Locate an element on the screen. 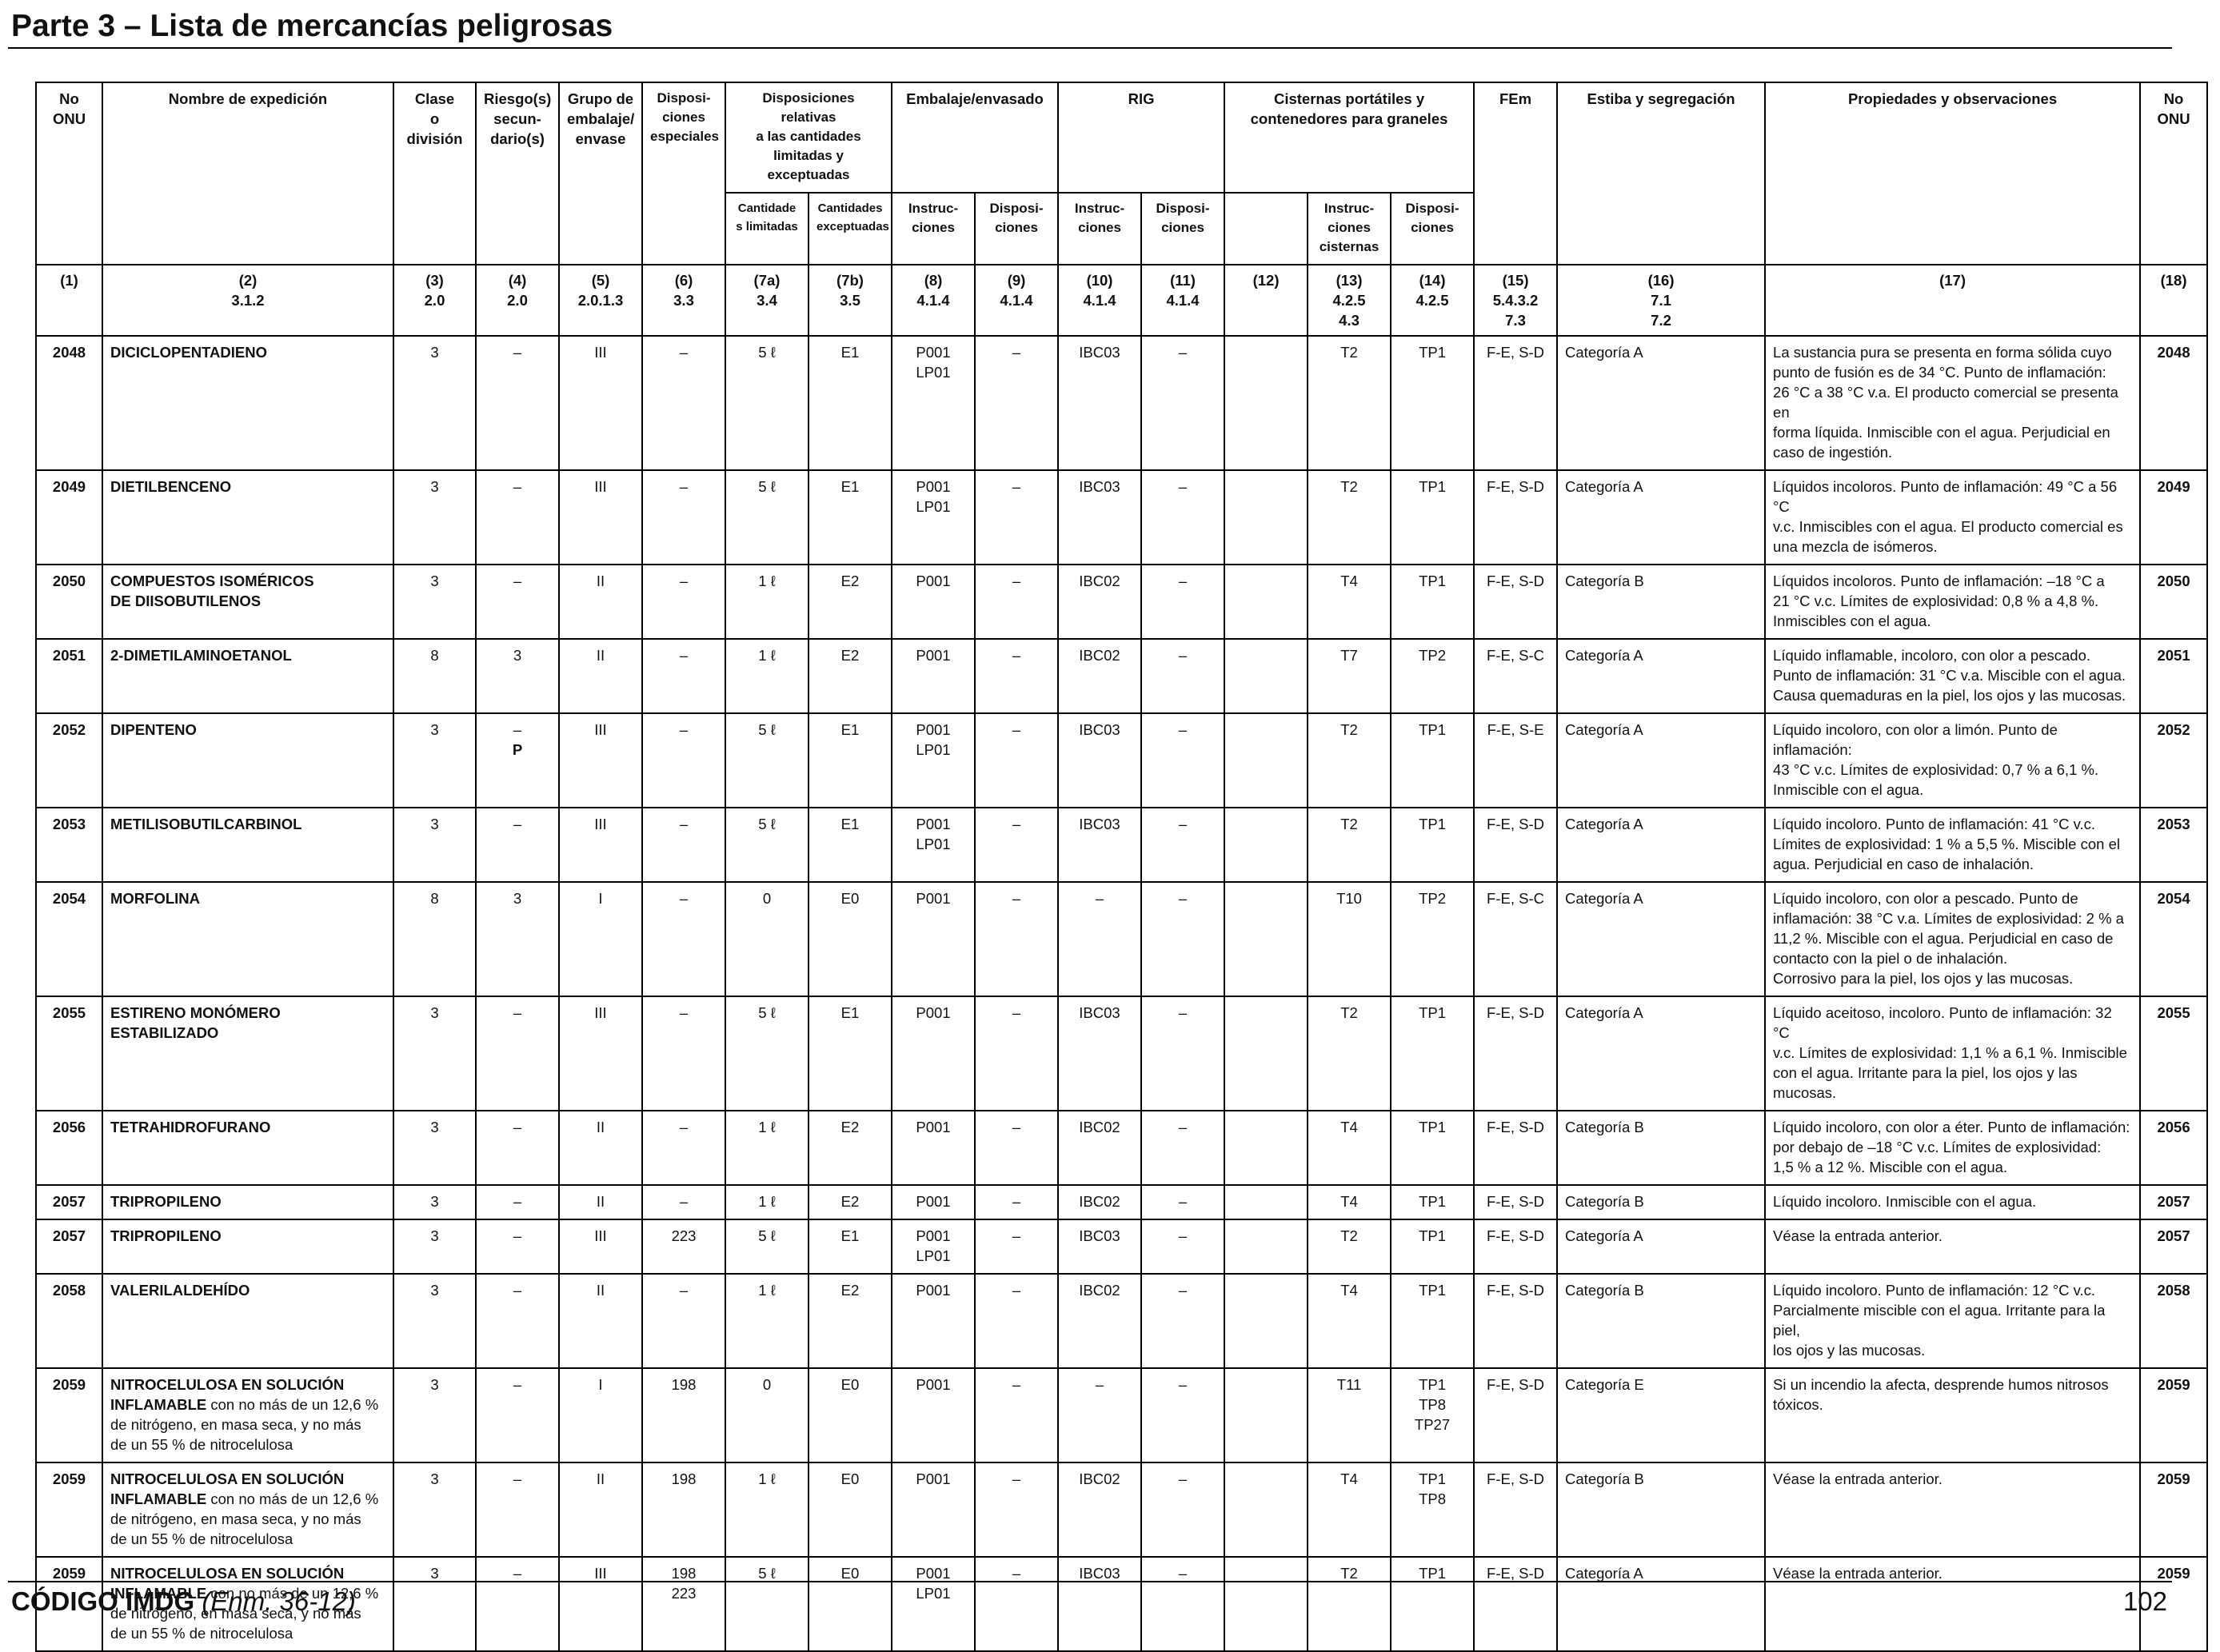  properties-cell-line: Véase la entrada anterior. is located at coordinates (1858, 1478).